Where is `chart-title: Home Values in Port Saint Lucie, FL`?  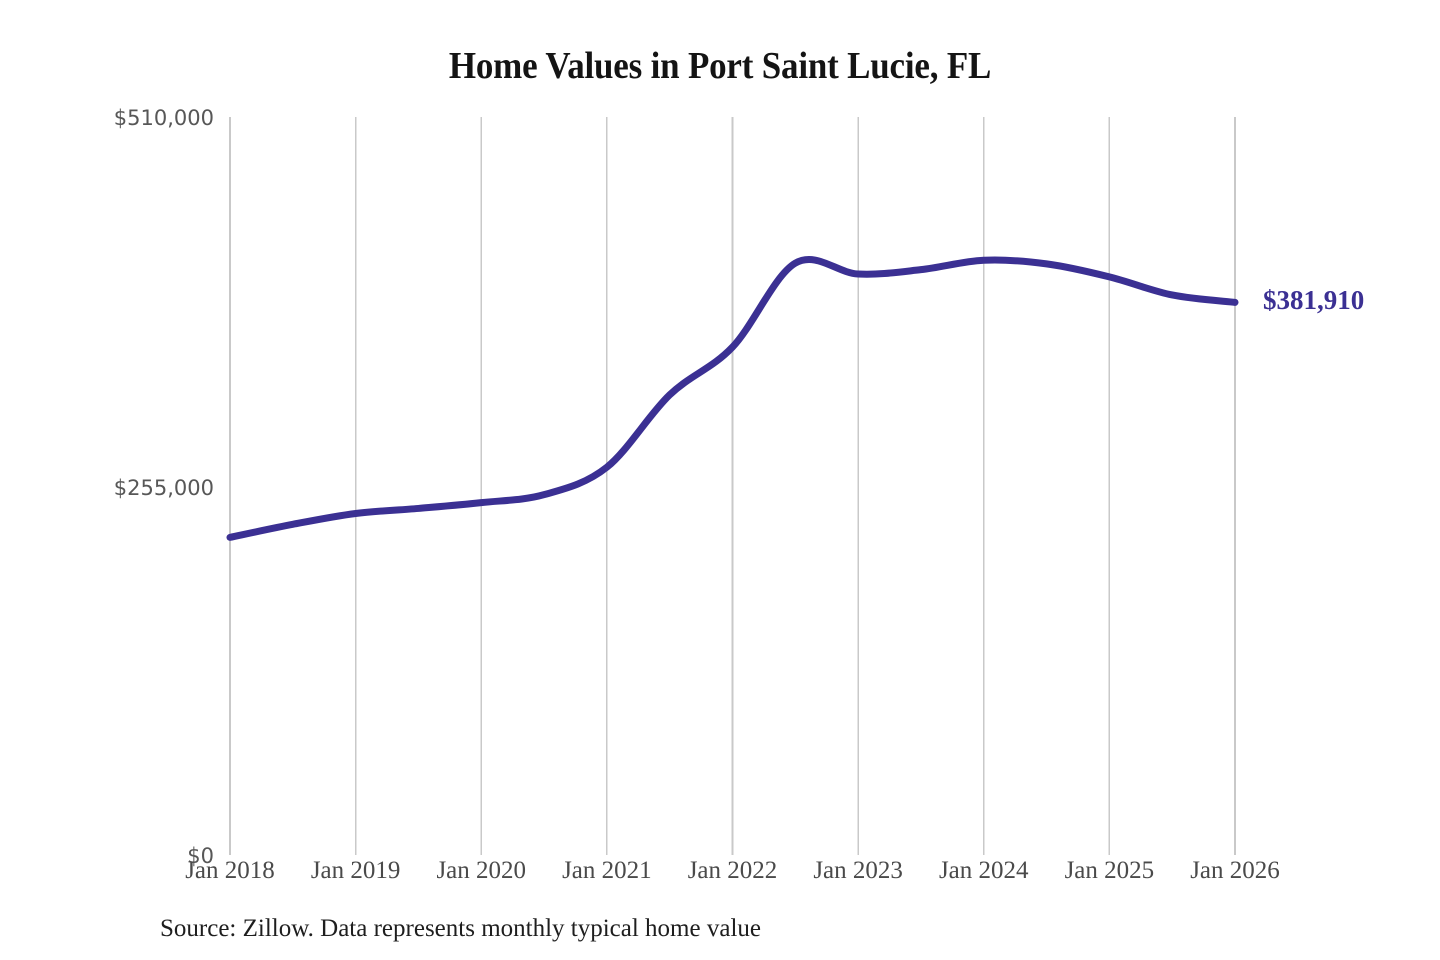
chart-title: Home Values in Port Saint Lucie, FL is located at coordinates (720, 66).